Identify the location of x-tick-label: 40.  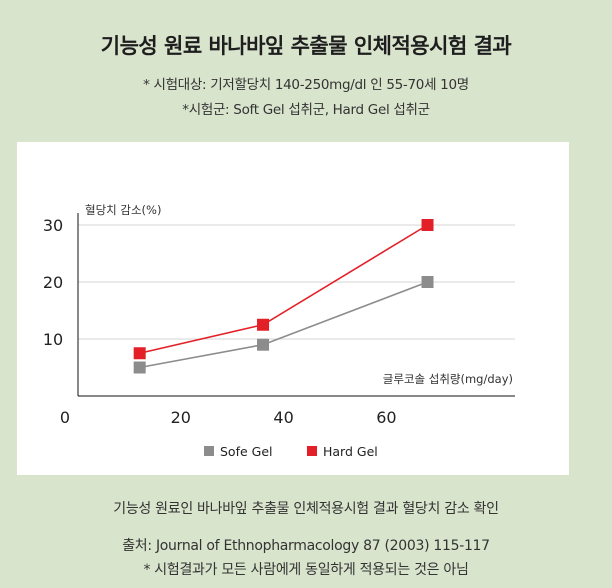
(283, 417).